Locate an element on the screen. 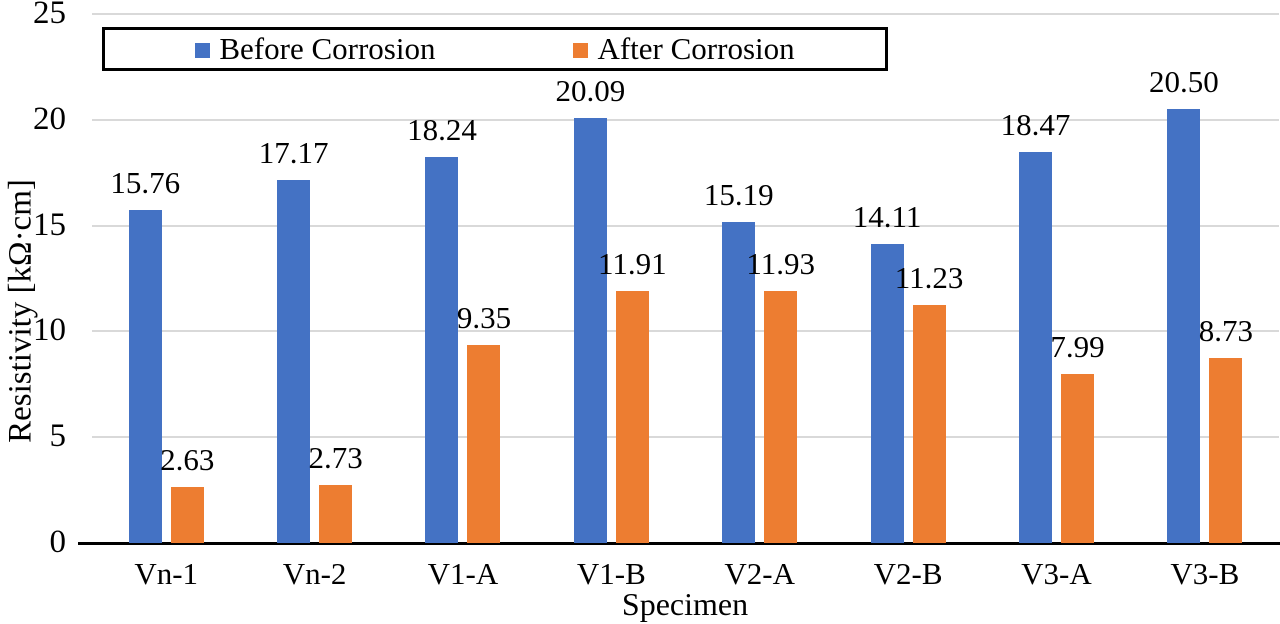 This screenshot has width=1280, height=624. value-label-after-corrosion-vn-1: 2.63 is located at coordinates (187, 460).